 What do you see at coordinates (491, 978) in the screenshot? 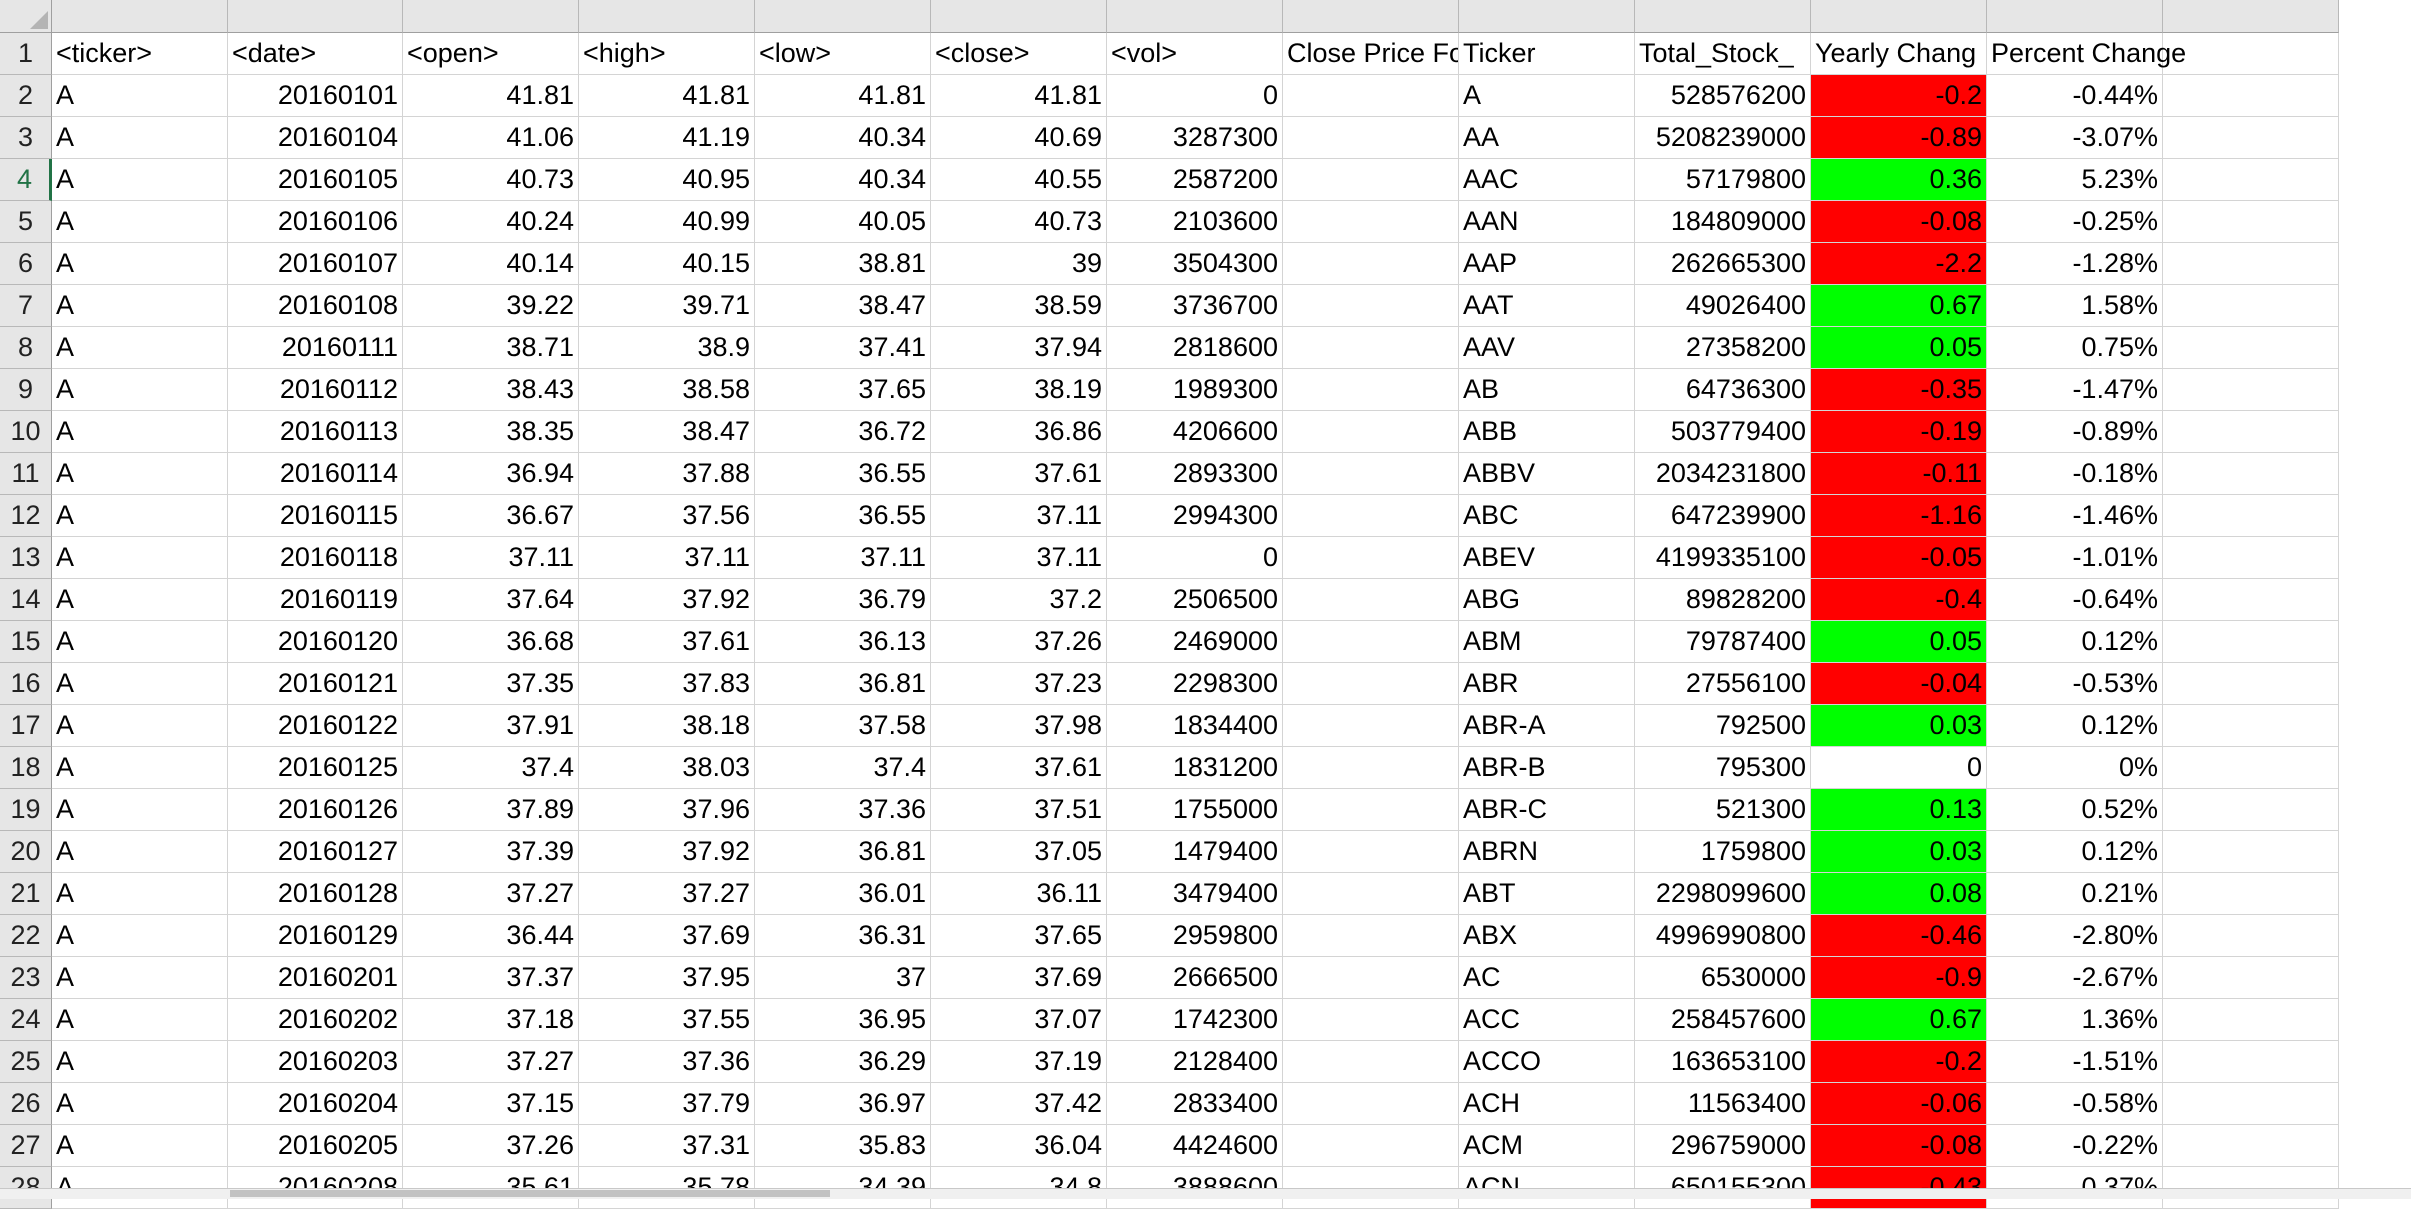
I see `cell-c23: 37.37` at bounding box center [491, 978].